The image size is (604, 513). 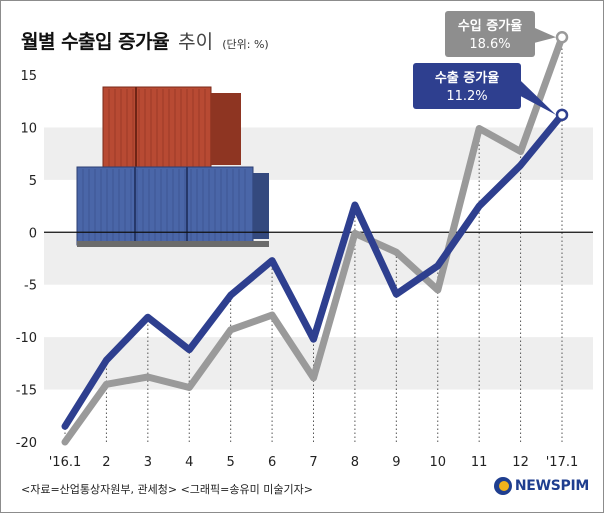 What do you see at coordinates (562, 115) in the screenshot?
I see `end-point-export` at bounding box center [562, 115].